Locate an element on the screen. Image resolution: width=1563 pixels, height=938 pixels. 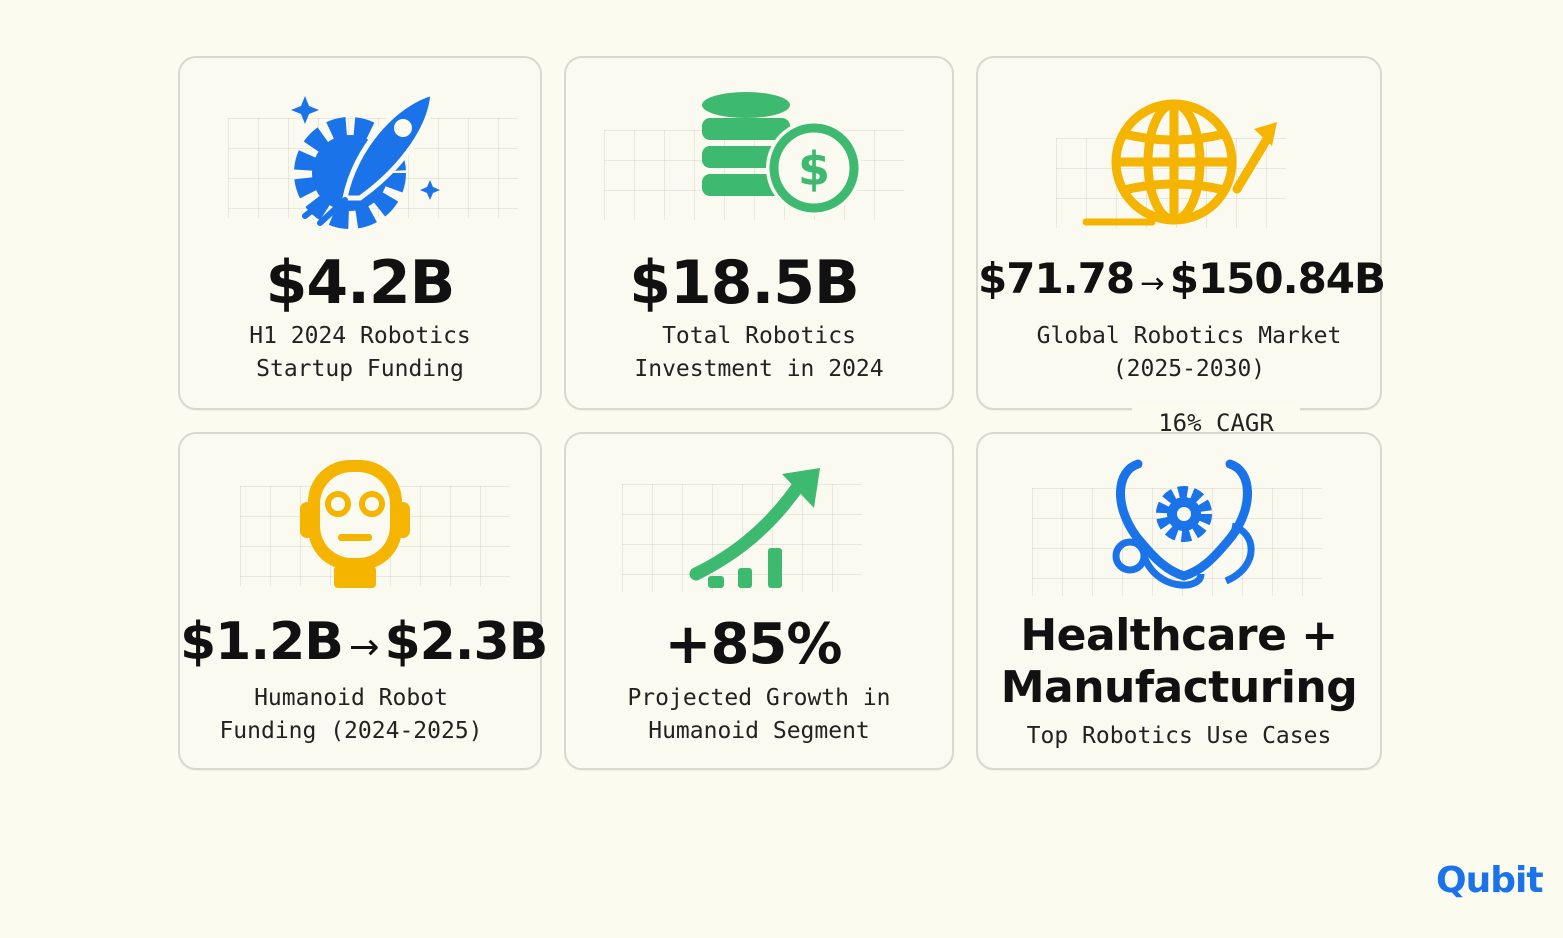
stat-value: $18.5B is located at coordinates (744, 283).